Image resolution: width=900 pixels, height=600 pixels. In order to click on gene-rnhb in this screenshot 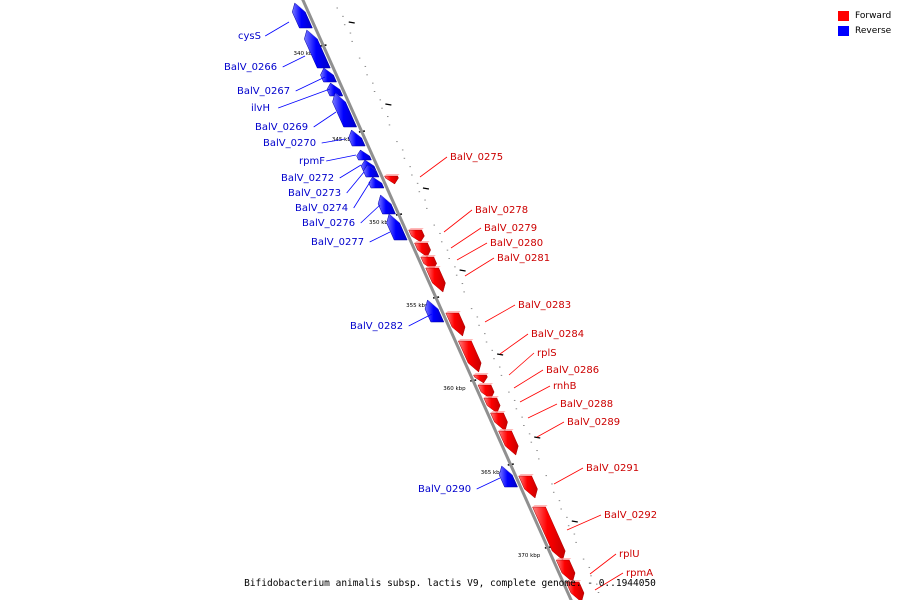, I will do `click(492, 405)`.